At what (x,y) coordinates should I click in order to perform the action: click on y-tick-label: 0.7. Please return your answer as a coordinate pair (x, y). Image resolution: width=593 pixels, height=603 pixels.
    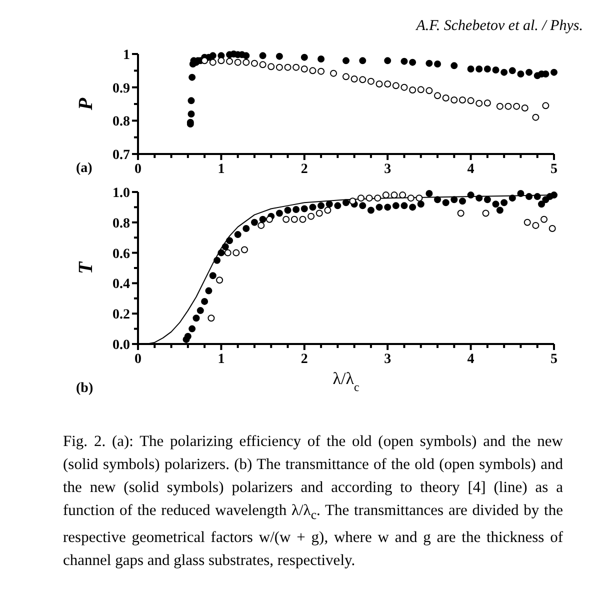
    Looking at the image, I should click on (121, 155).